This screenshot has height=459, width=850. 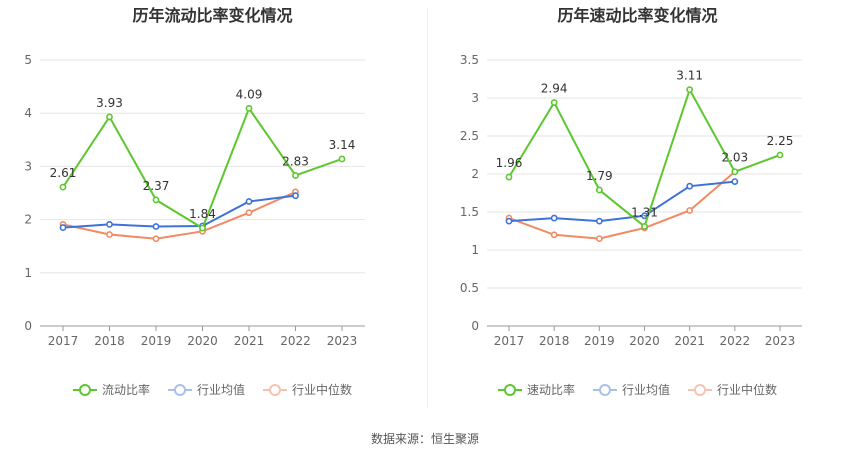 I want to click on chart-legend: 流动比率 行业均值 行业中位数, so click(x=212, y=389).